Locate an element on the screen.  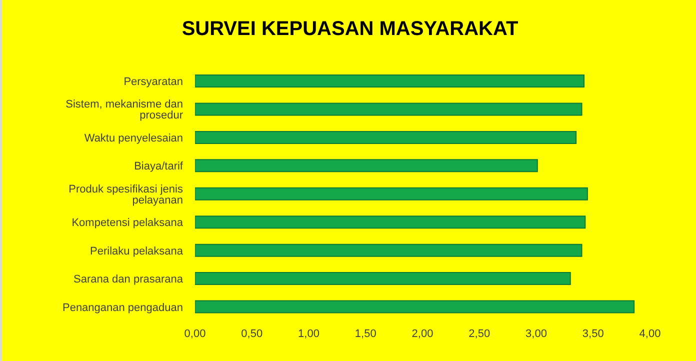
x-tick-label: 3,50 is located at coordinates (593, 334).